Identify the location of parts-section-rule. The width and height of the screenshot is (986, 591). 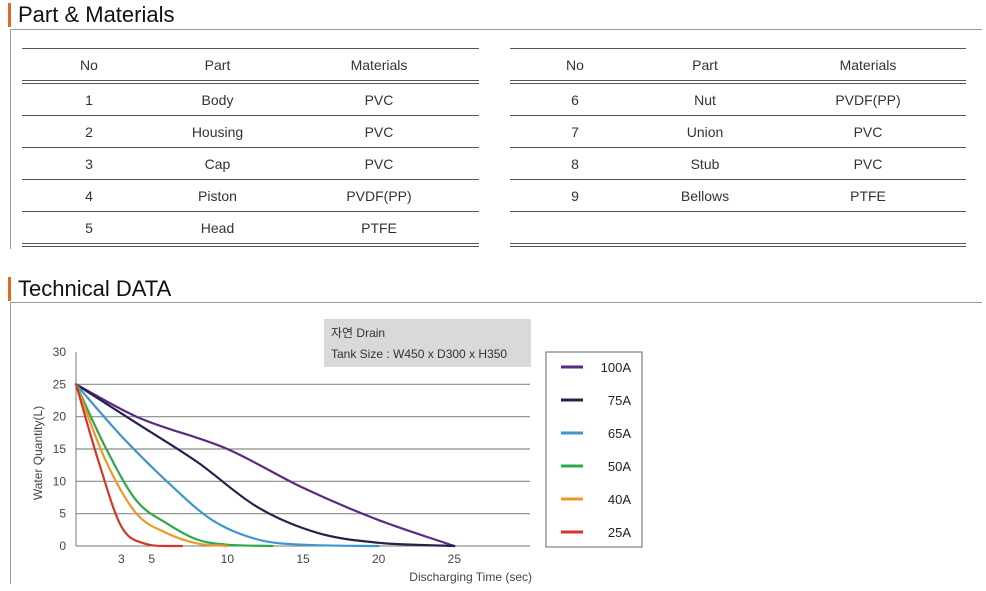
(496, 29).